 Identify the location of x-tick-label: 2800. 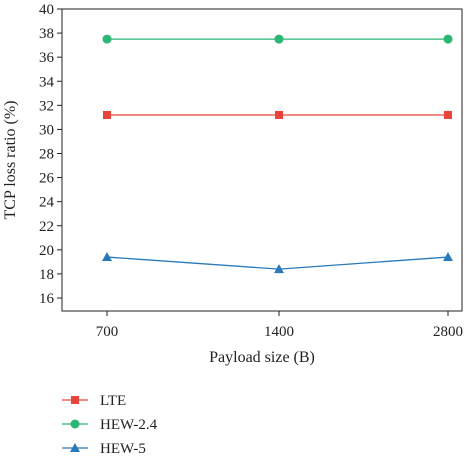
(448, 332).